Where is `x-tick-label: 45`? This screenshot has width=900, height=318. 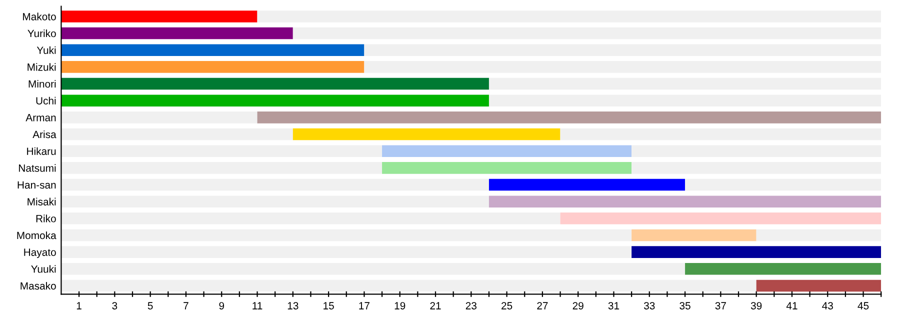 x-tick-label: 45 is located at coordinates (863, 306).